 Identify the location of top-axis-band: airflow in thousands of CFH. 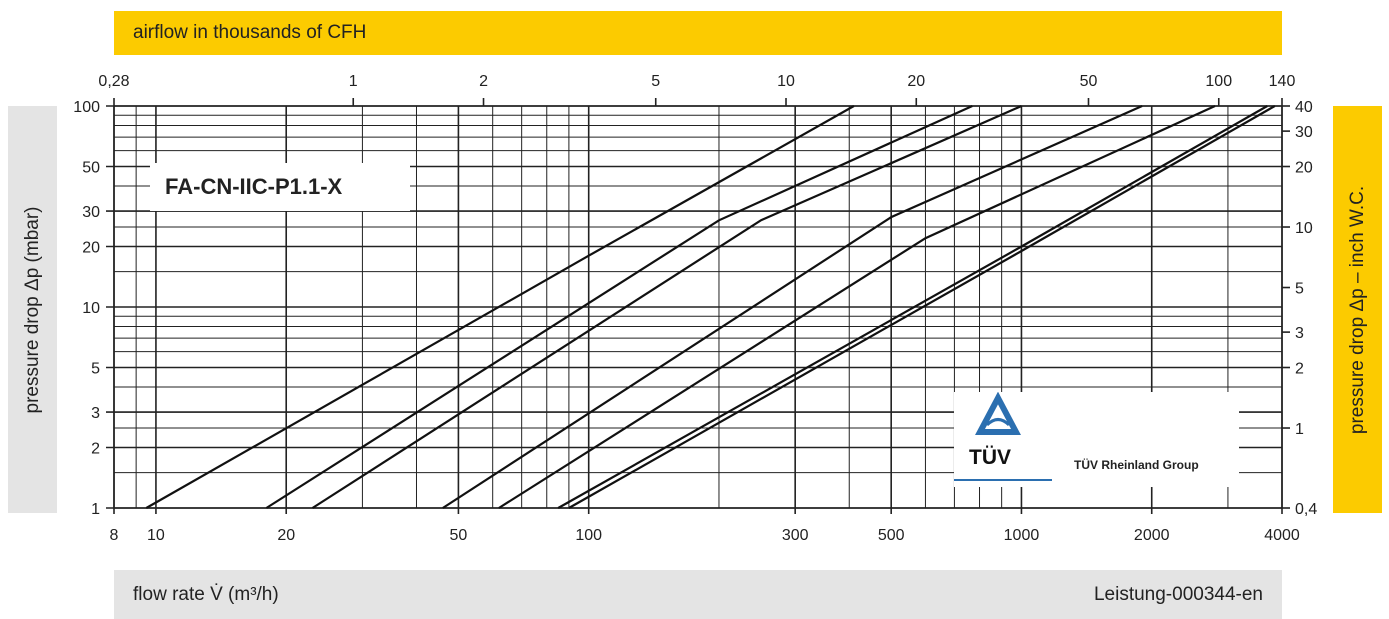
(698, 33).